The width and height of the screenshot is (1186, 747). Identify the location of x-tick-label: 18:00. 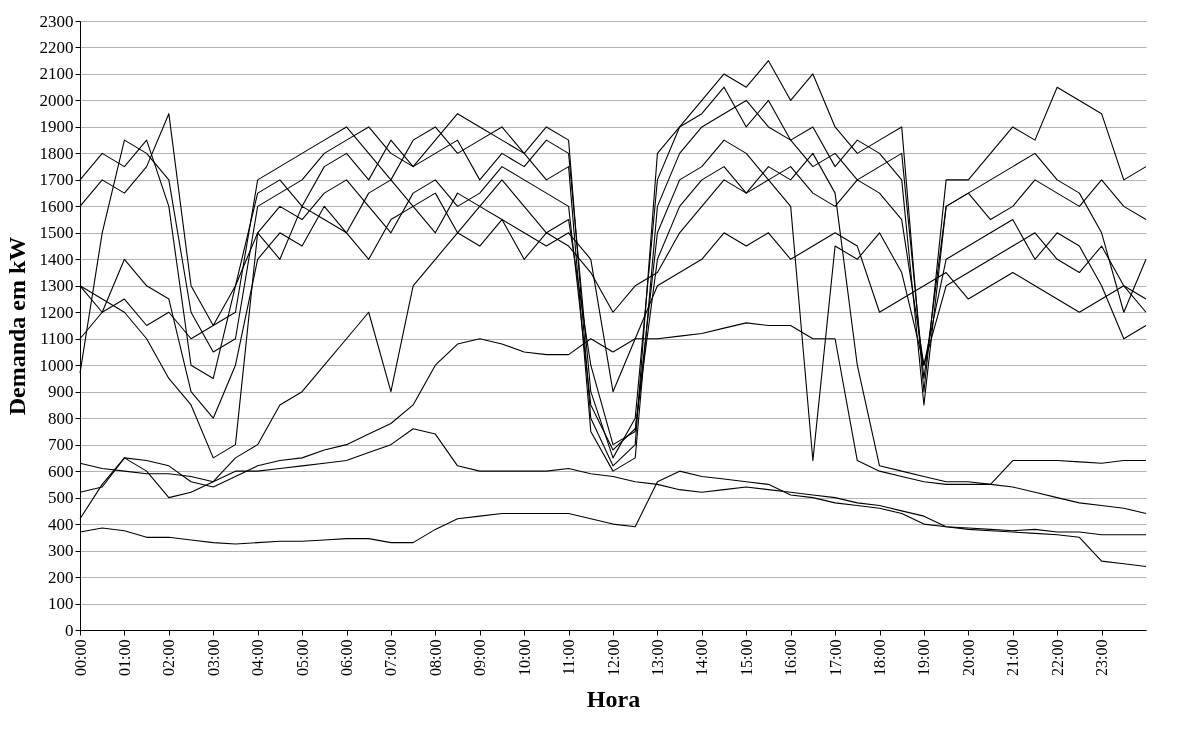
(879, 657).